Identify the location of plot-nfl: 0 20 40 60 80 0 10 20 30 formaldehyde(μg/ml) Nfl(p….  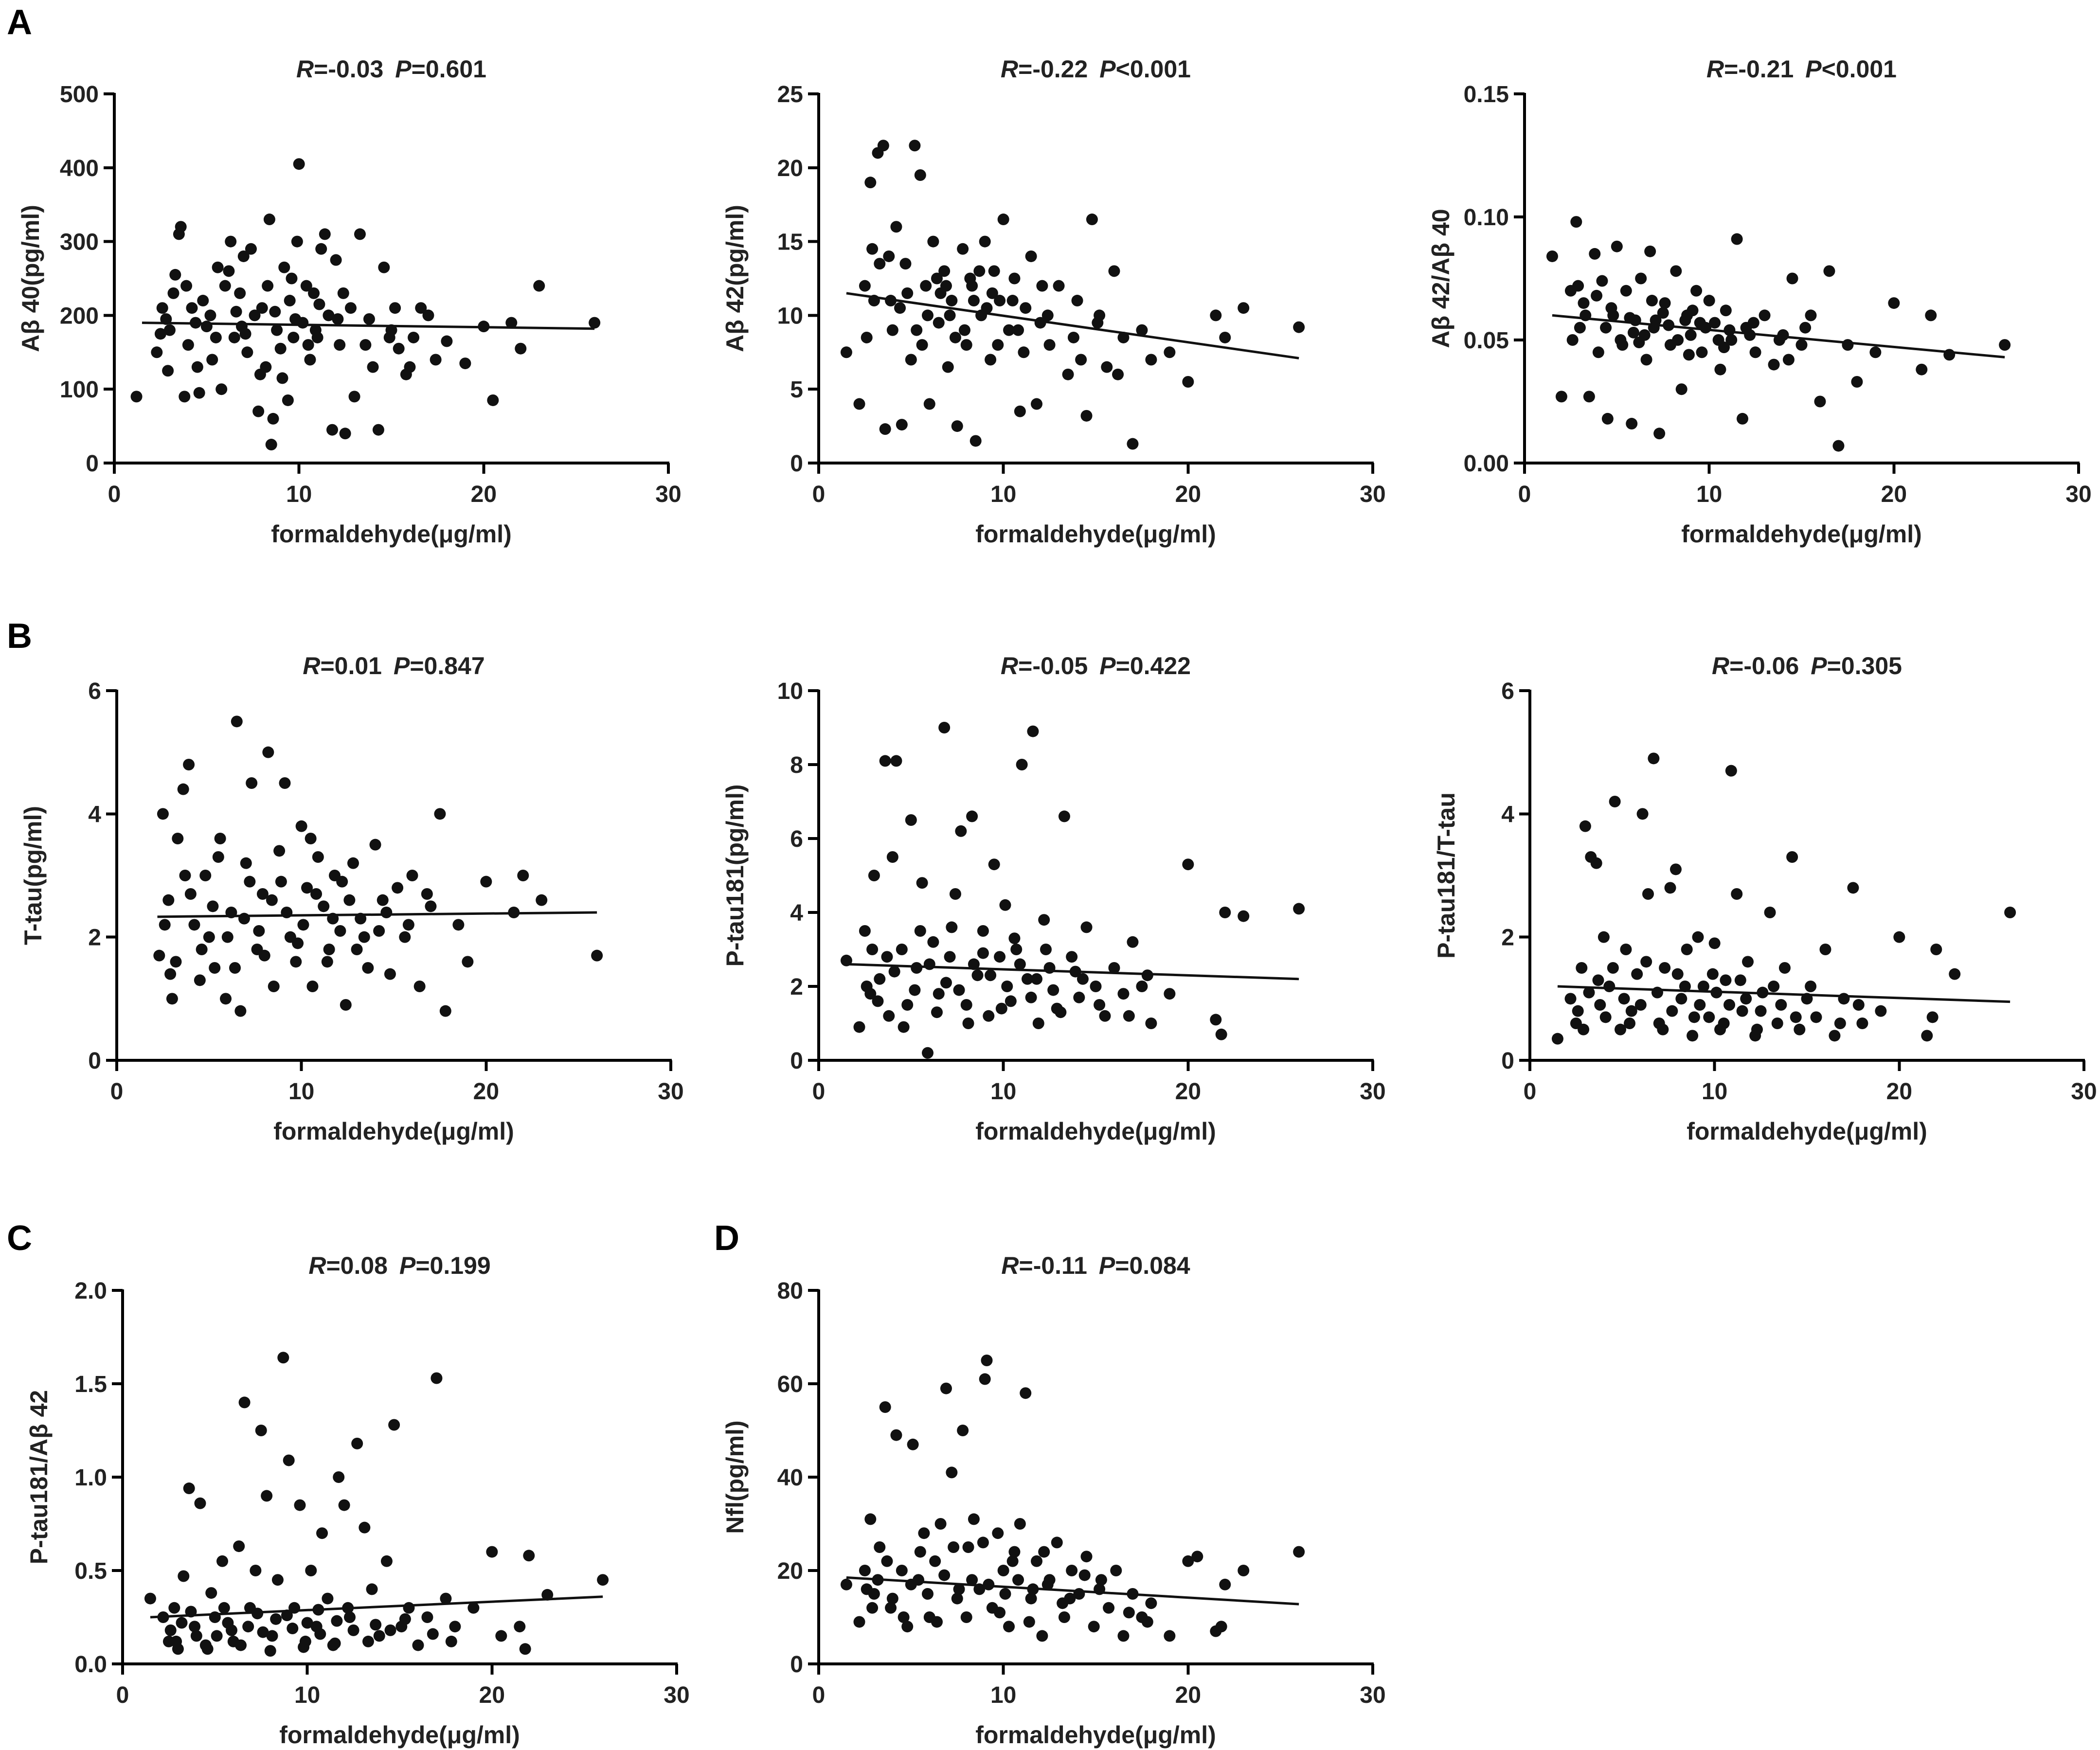
(1053, 1500).